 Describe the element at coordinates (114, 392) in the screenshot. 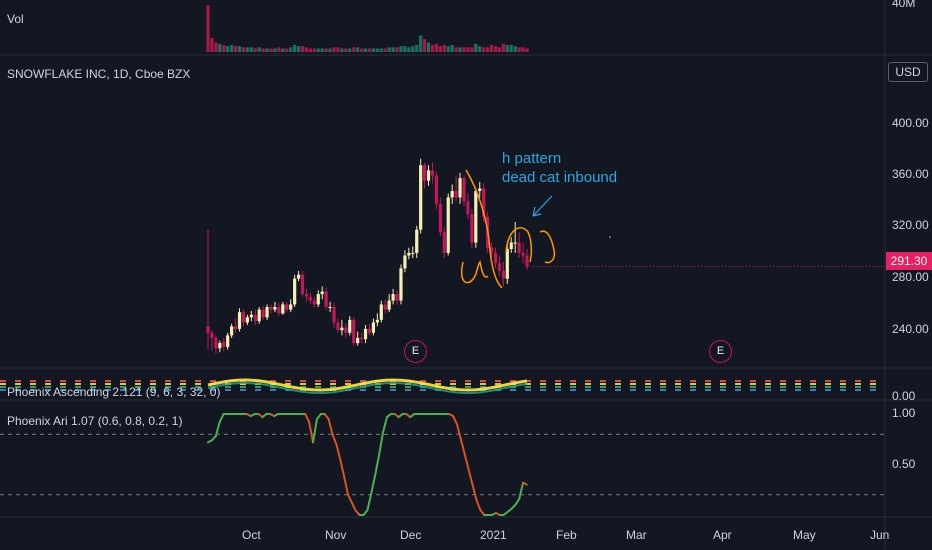

I see `indicator1-label: Phoenix Ascending 2.121 (9, 6, 3, 32, 0)` at that location.